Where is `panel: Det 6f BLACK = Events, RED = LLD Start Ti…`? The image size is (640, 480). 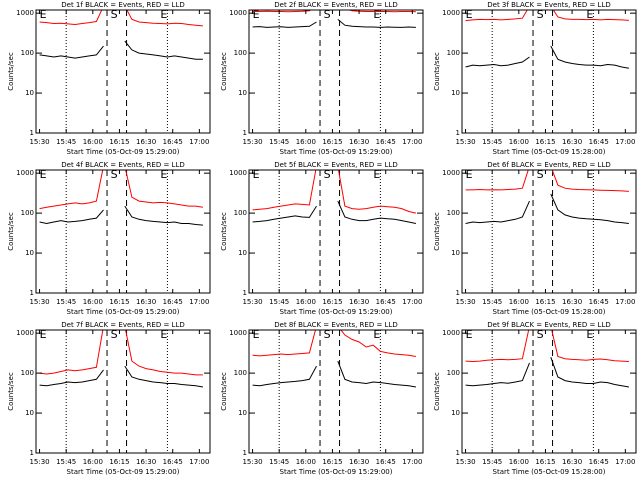 panel: Det 6f BLACK = Events, RED = LLD Start Ti… is located at coordinates (535, 238).